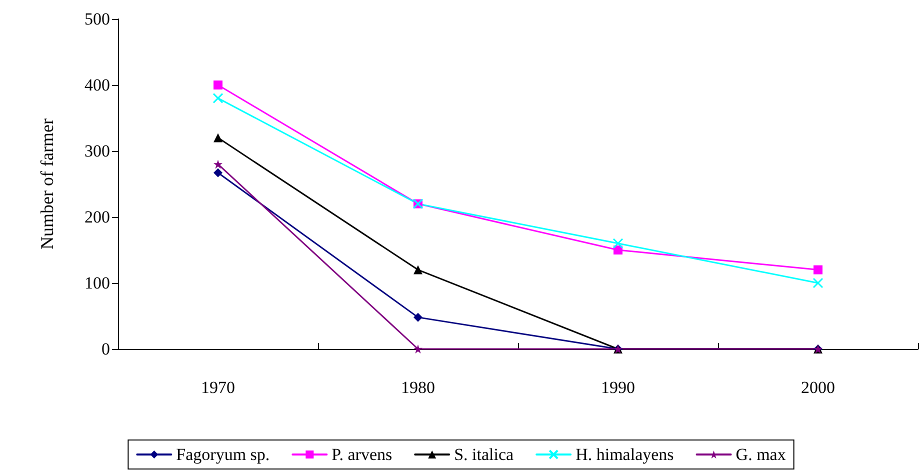 This screenshot has width=922, height=473. What do you see at coordinates (97, 19) in the screenshot?
I see `y-tick-label: 500` at bounding box center [97, 19].